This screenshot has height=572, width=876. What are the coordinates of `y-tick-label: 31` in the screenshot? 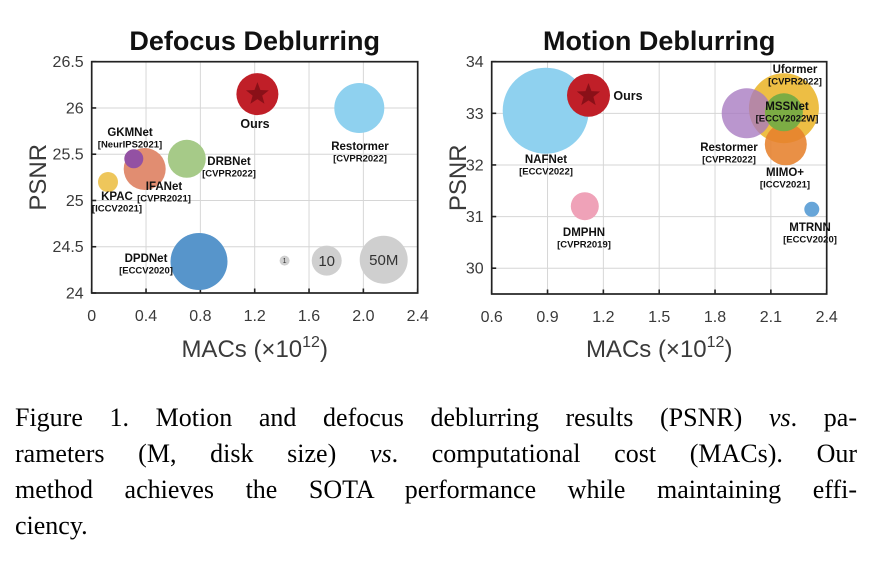 It's located at (475, 217).